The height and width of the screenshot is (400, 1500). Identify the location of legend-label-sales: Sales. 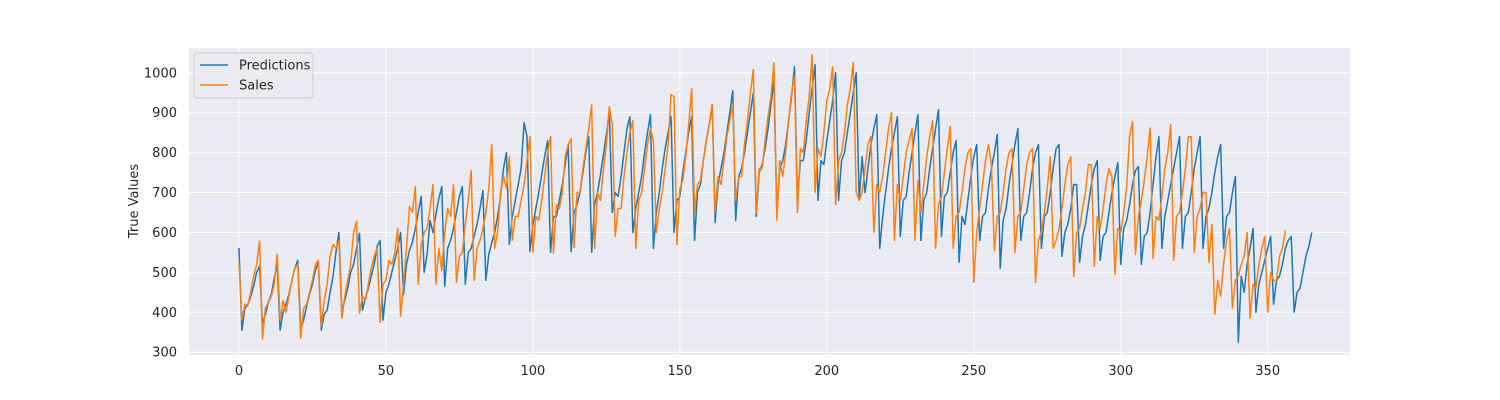
(256, 86).